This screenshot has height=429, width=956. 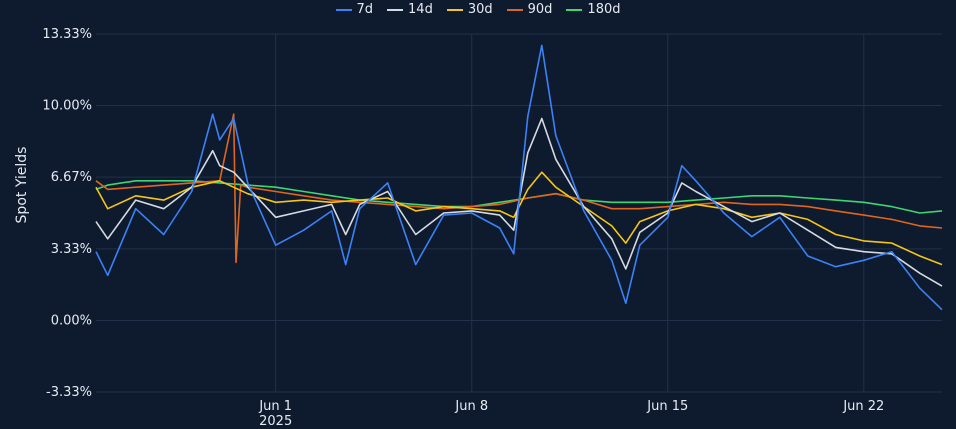 I want to click on legend-item-14d: 14d, so click(x=410, y=9).